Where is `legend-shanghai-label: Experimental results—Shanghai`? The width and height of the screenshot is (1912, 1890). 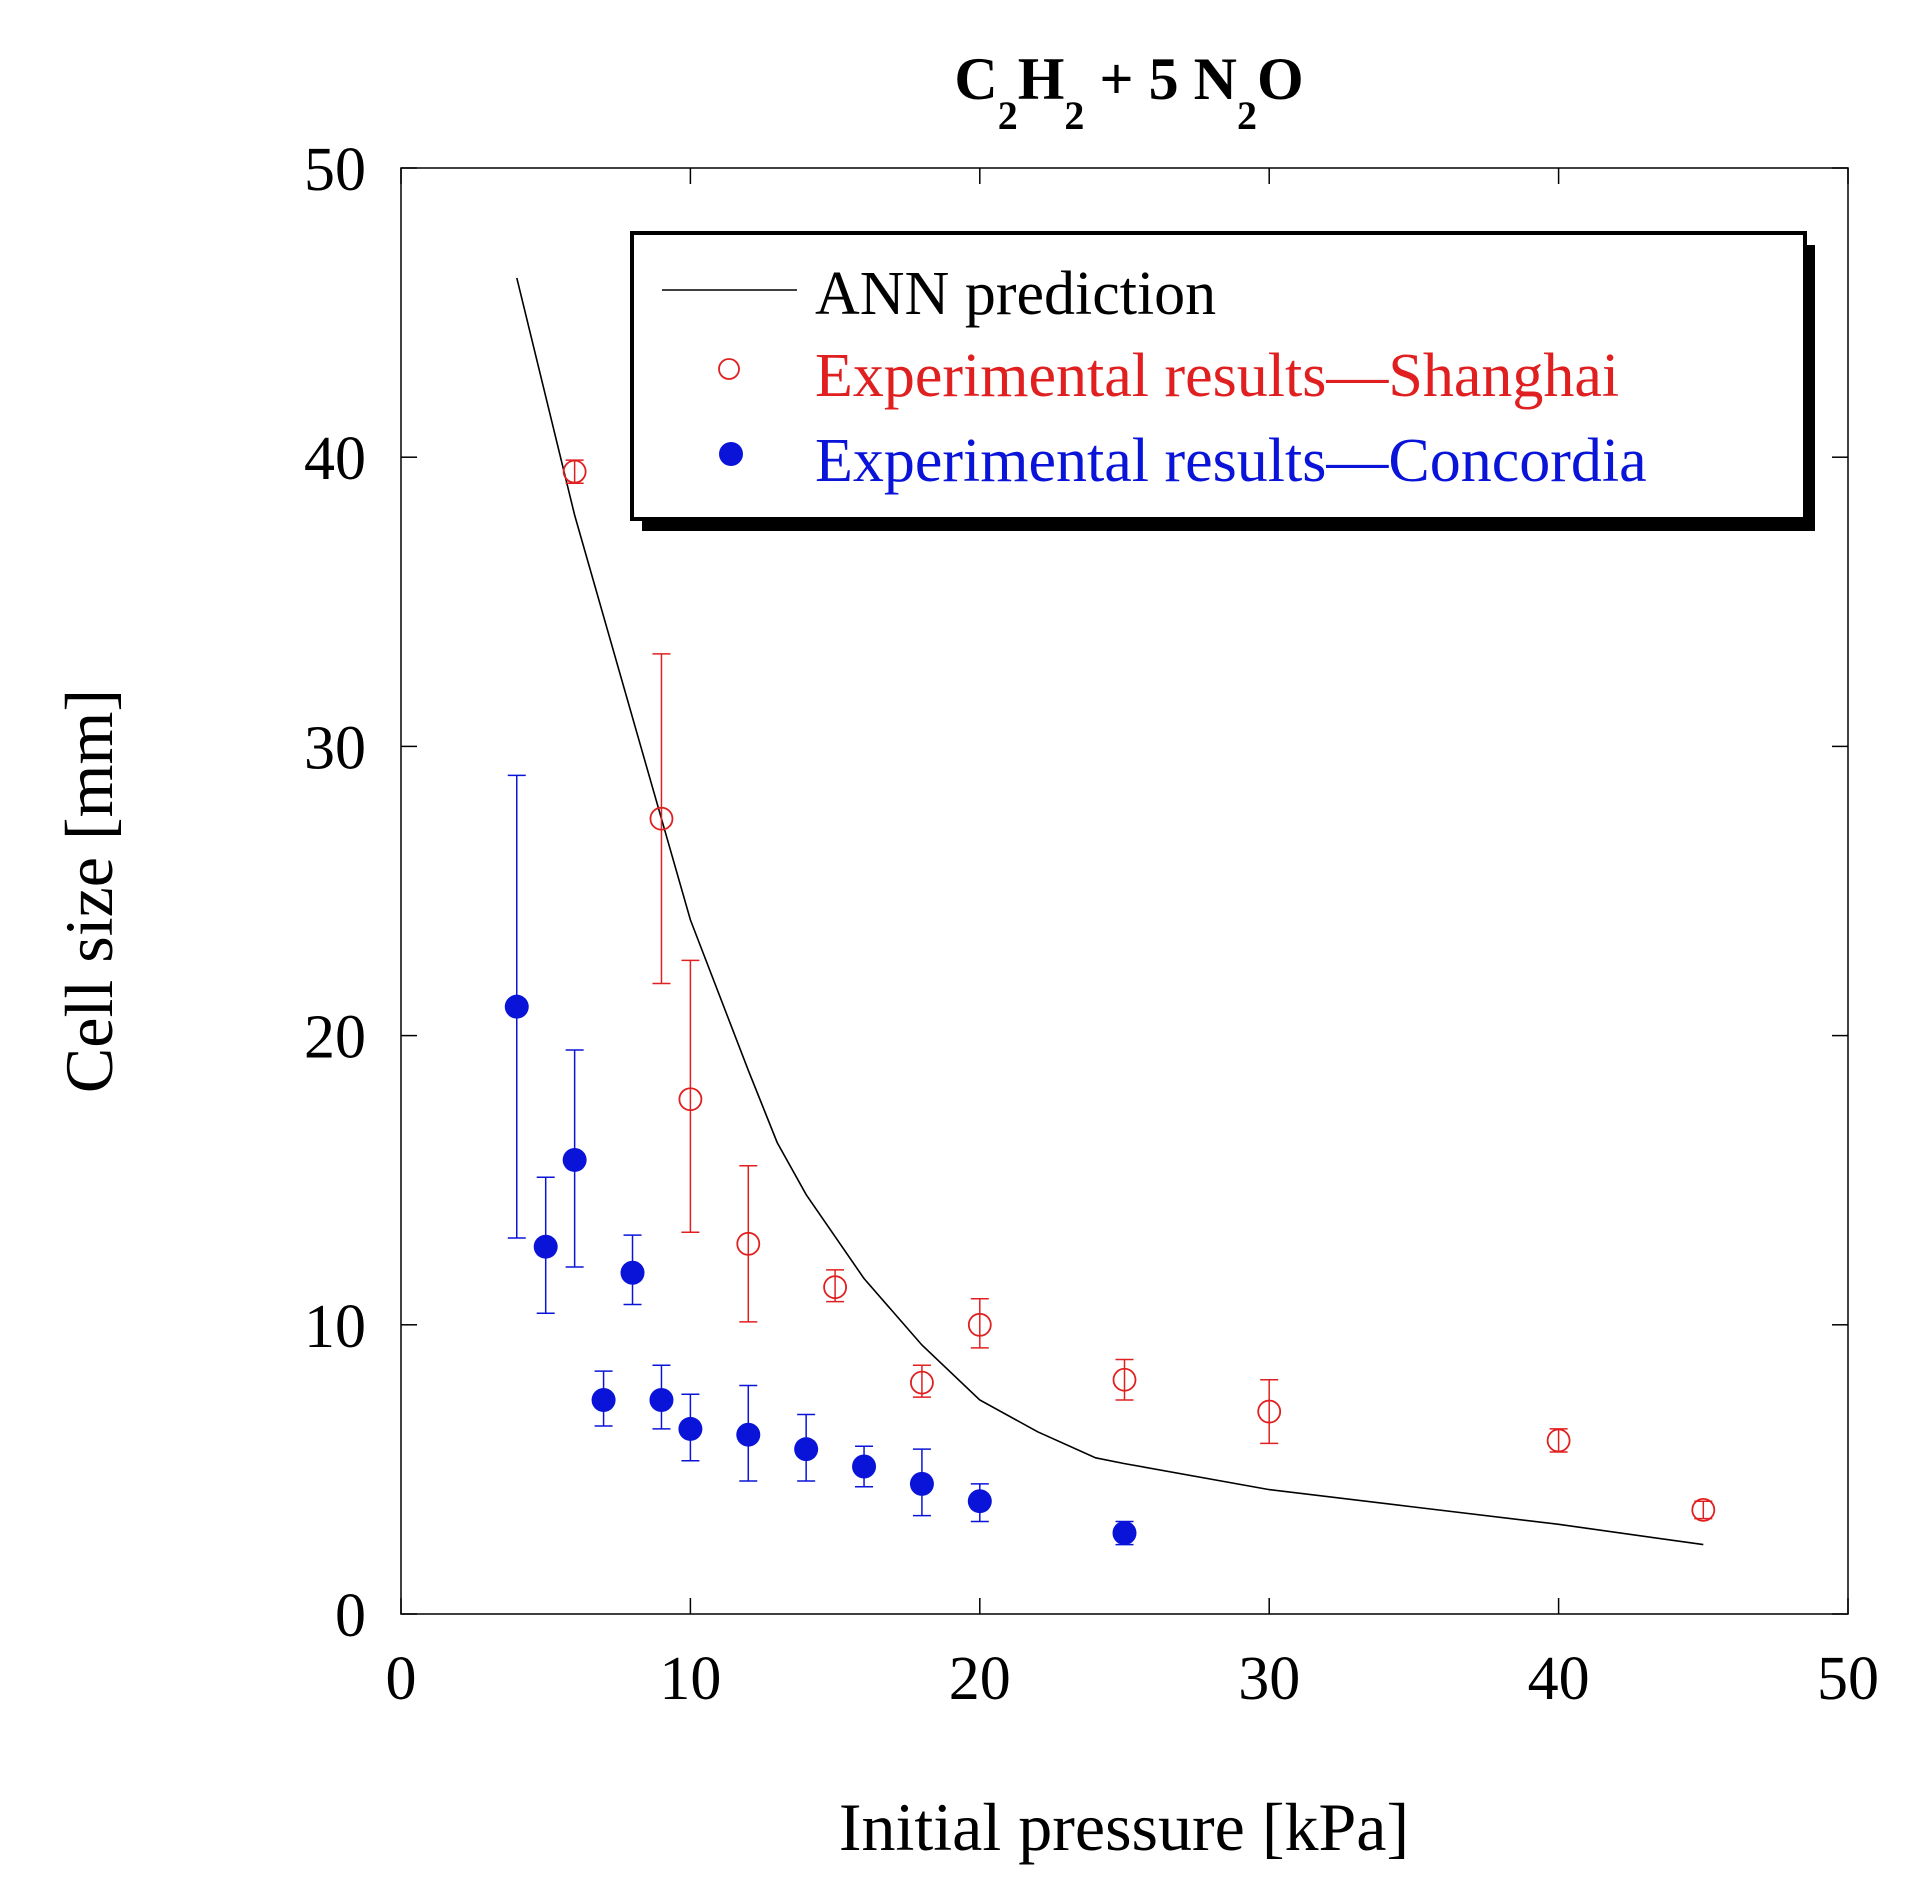 legend-shanghai-label: Experimental results—Shanghai is located at coordinates (1217, 376).